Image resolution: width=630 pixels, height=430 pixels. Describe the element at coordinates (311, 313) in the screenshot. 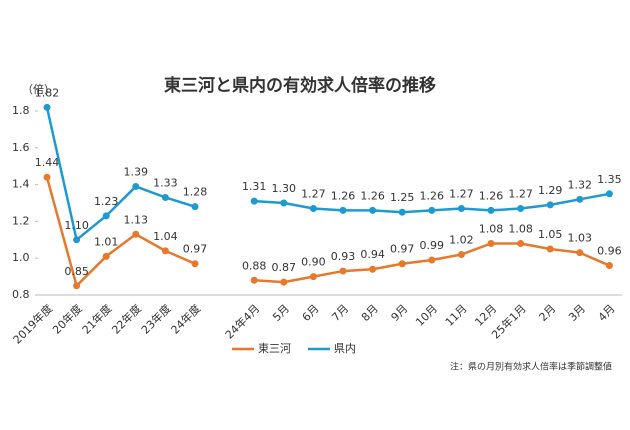

I see `x-tick-label: 6月` at that location.